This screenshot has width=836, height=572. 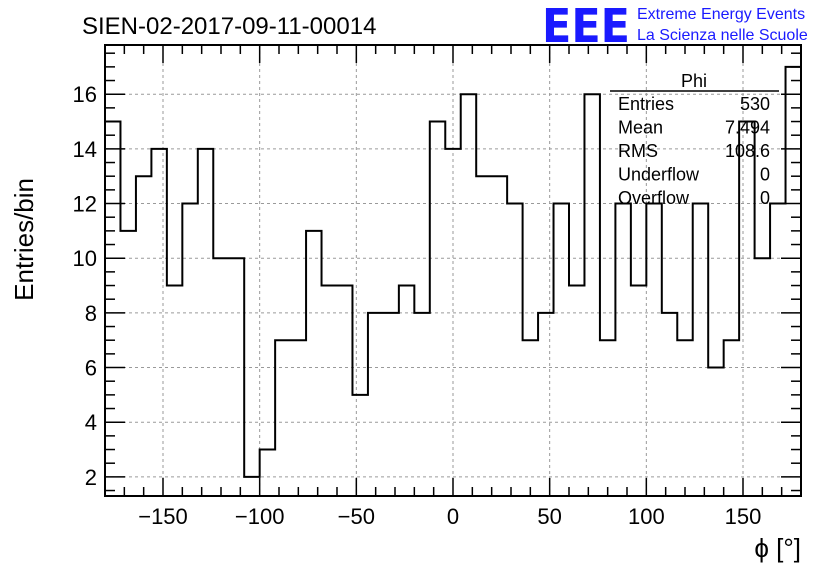 What do you see at coordinates (91, 313) in the screenshot?
I see `y-tick-label: 8` at bounding box center [91, 313].